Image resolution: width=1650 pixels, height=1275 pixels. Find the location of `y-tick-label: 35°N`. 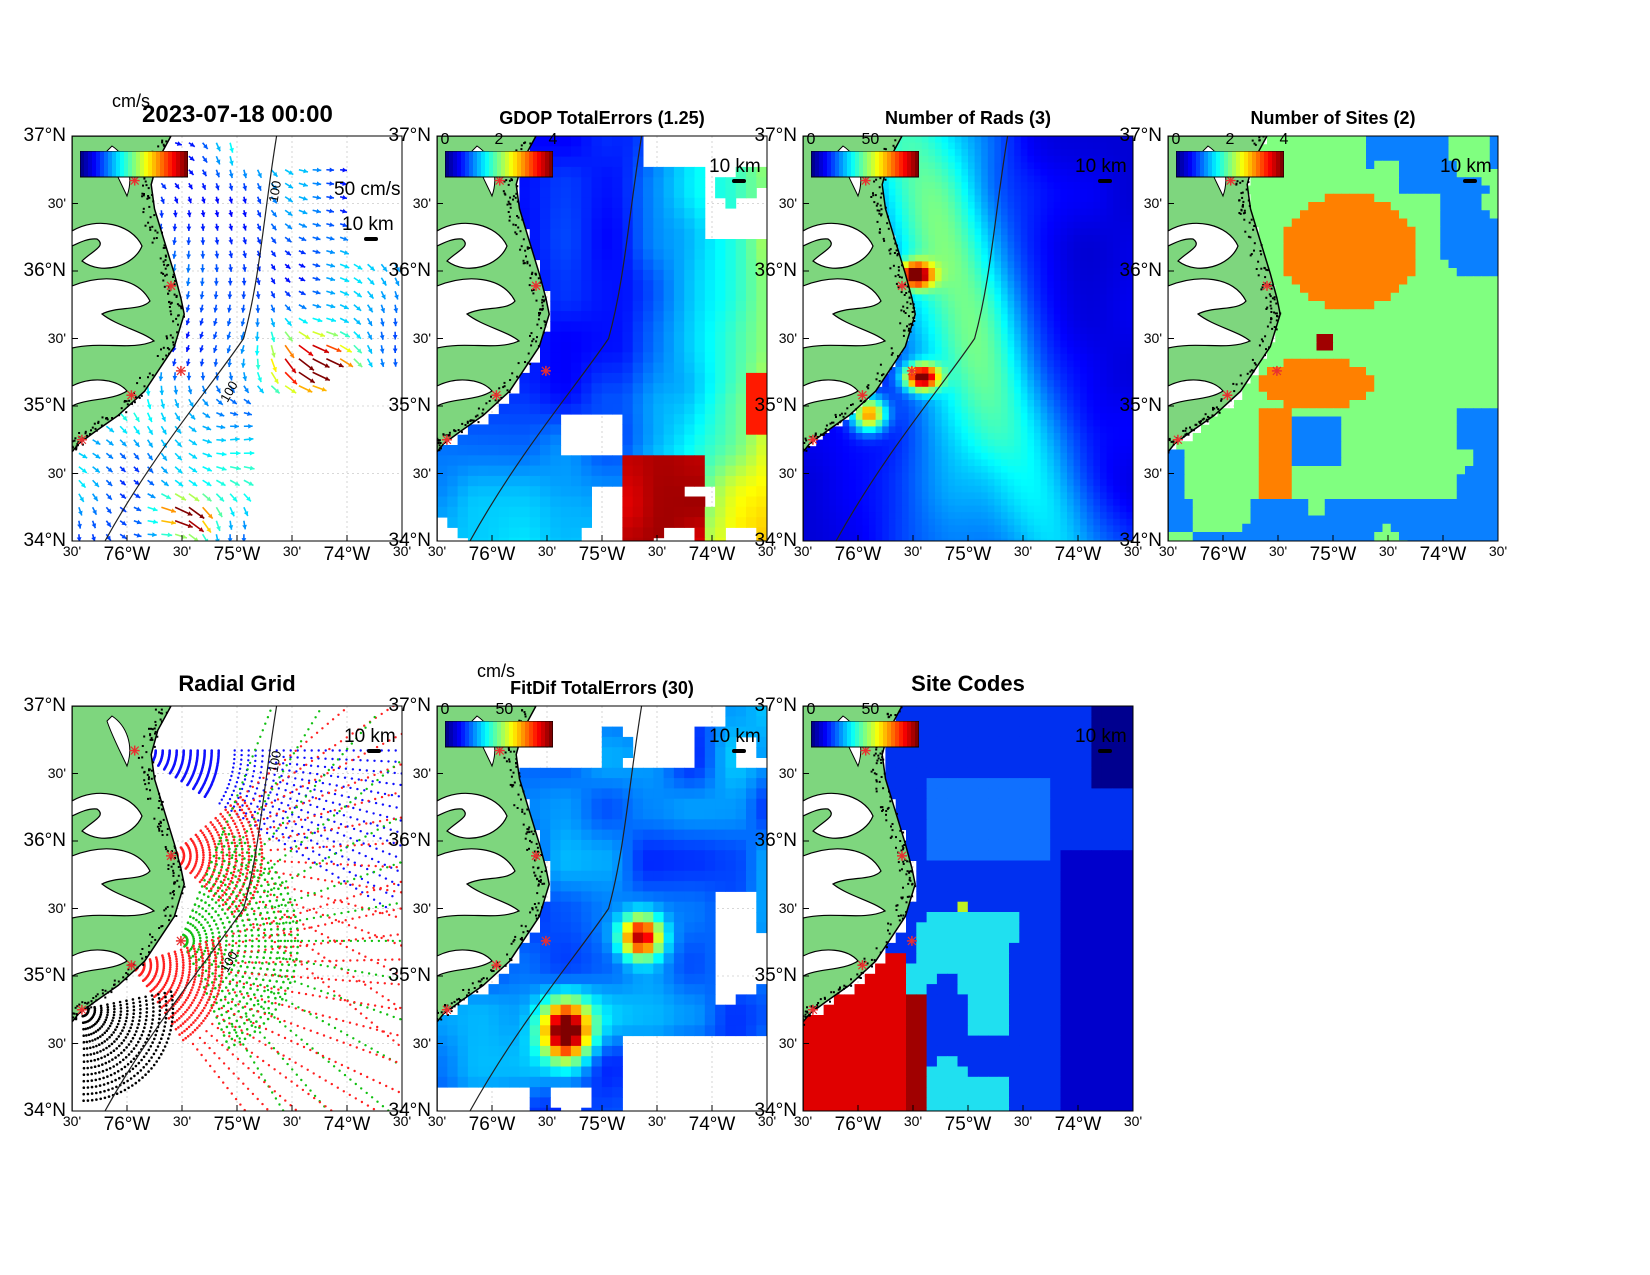

y-tick-label: 35°N is located at coordinates (1140, 405).